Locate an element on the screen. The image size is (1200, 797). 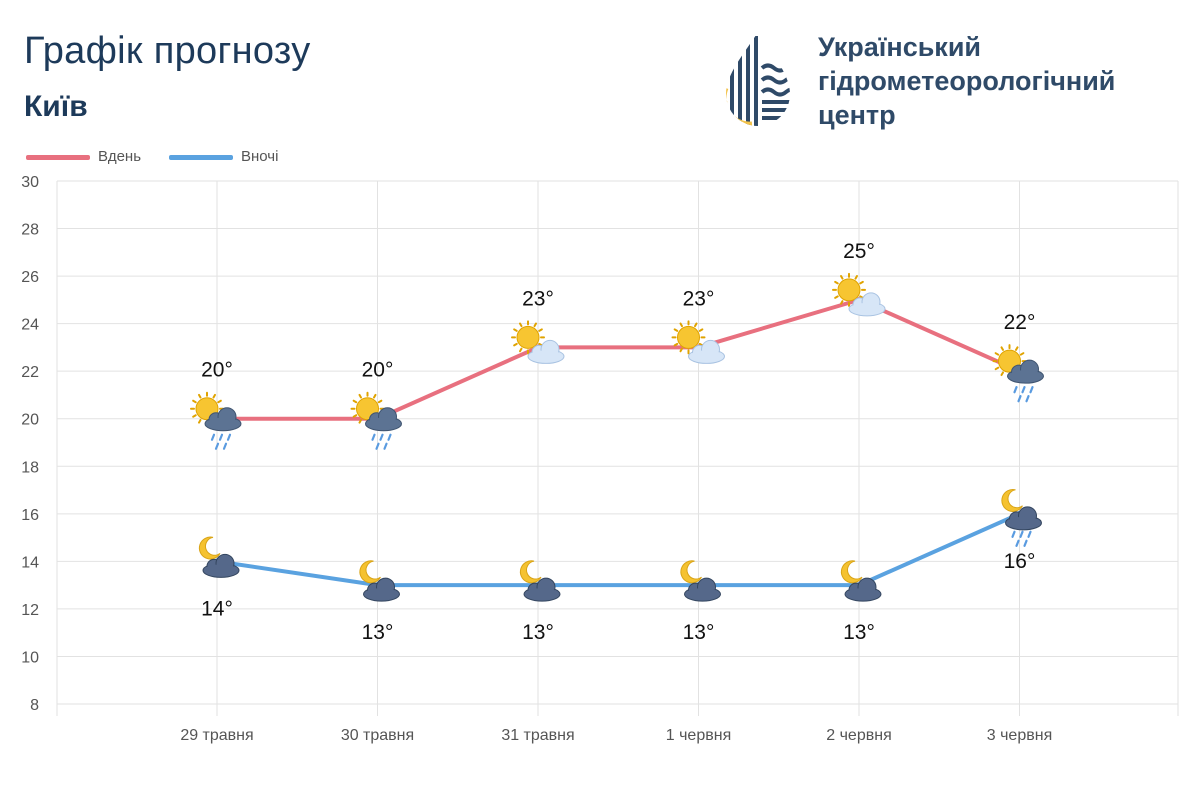
x-tick-label: 2 червня is located at coordinates (858, 735).